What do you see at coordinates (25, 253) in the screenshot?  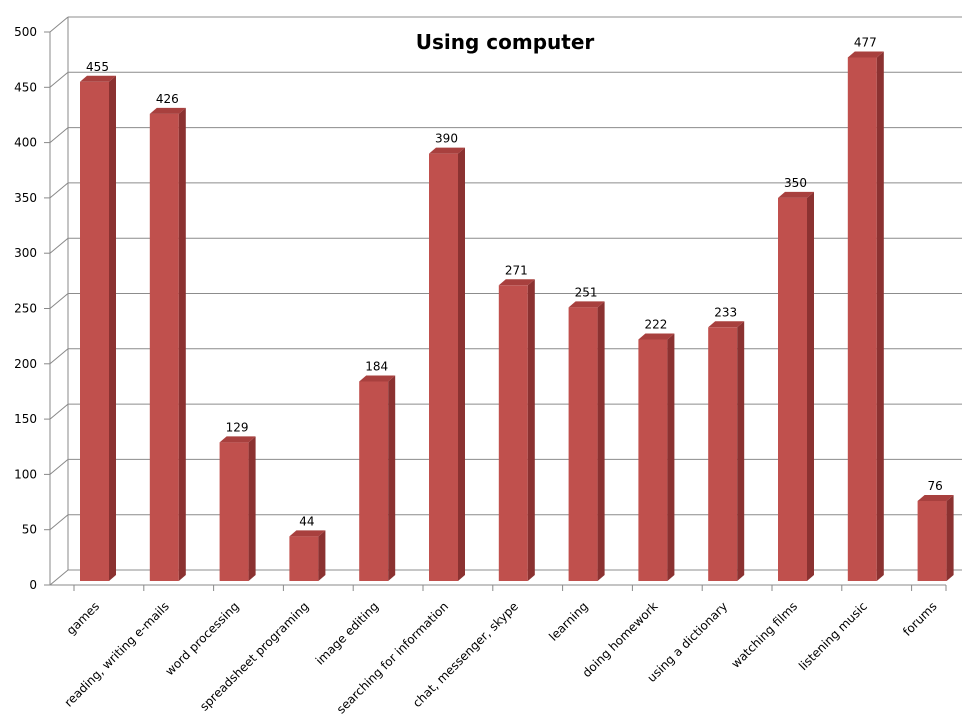 I see `y-tick-label: 300` at bounding box center [25, 253].